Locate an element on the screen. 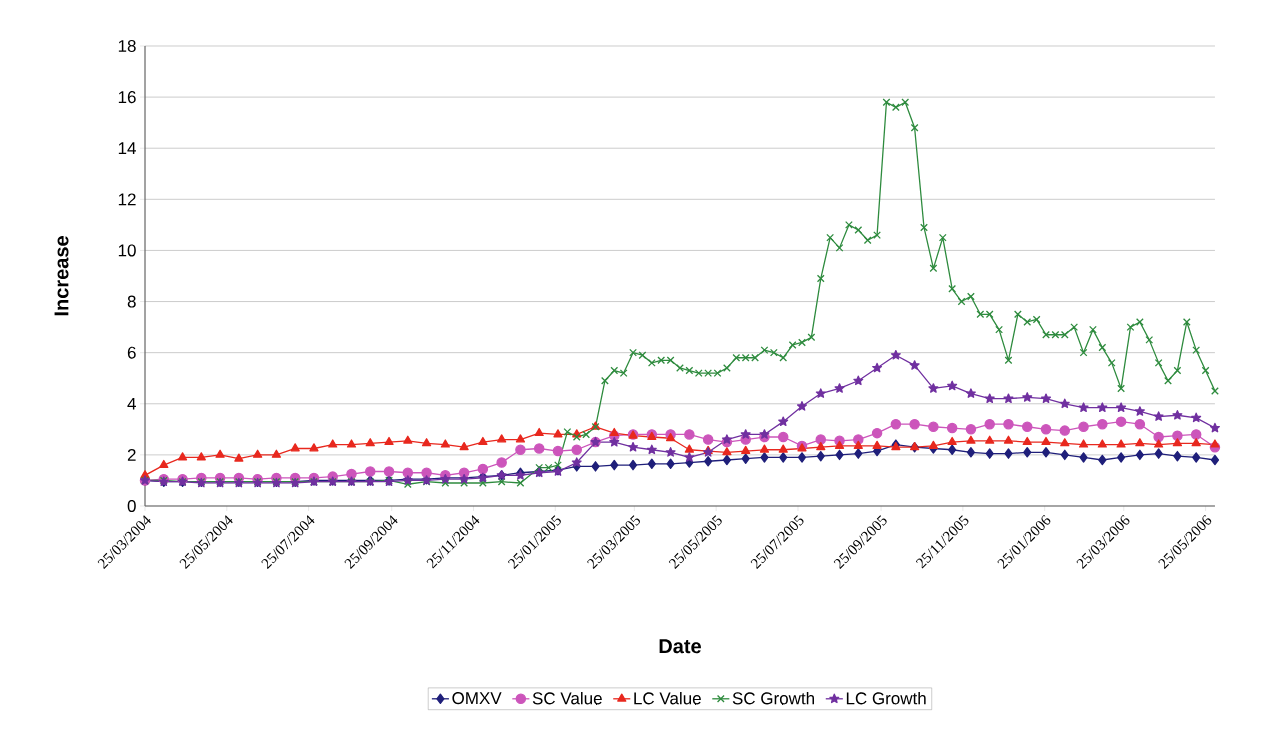 The width and height of the screenshot is (1288, 735). y-tick-label: 0 is located at coordinates (131, 506).